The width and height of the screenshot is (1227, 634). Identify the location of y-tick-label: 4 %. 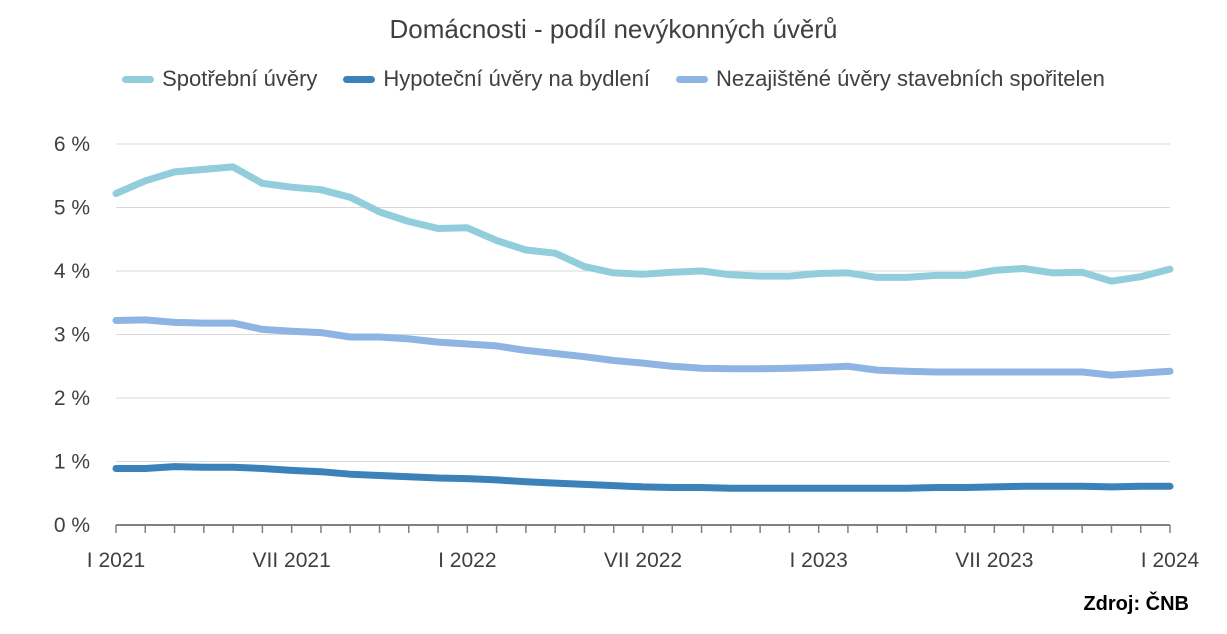
(72, 271).